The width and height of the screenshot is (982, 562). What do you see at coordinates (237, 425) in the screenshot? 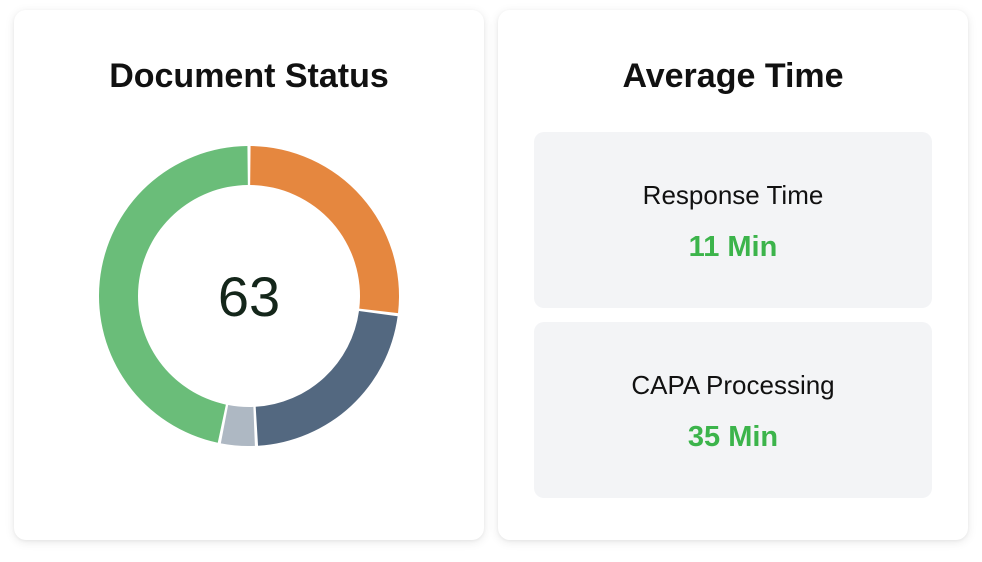
I see `donut-segment-gray` at bounding box center [237, 425].